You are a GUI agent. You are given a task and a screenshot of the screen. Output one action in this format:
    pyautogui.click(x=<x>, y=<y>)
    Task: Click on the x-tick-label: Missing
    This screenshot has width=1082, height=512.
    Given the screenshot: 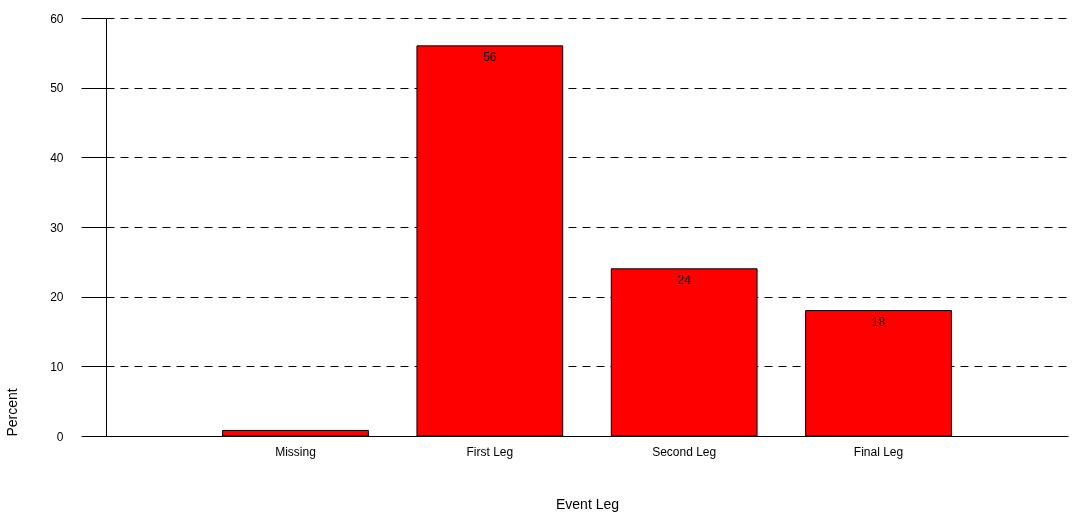 What is the action you would take?
    pyautogui.click(x=295, y=451)
    